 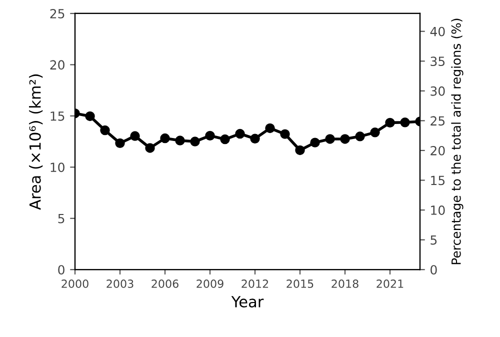 What do you see at coordinates (390, 284) in the screenshot?
I see `x-tick-label: 2021` at bounding box center [390, 284].